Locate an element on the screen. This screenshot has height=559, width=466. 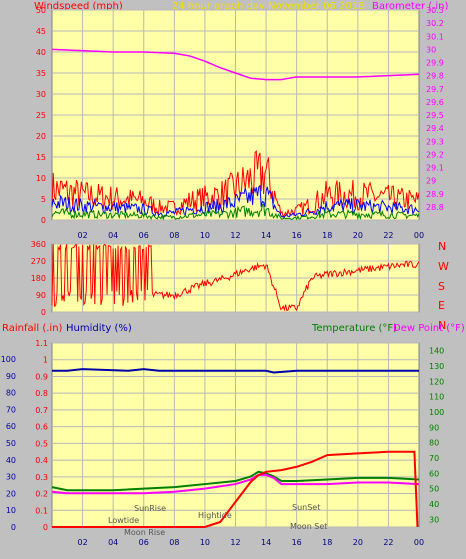
temperature-tick-label: 140 is located at coordinates (436, 351).